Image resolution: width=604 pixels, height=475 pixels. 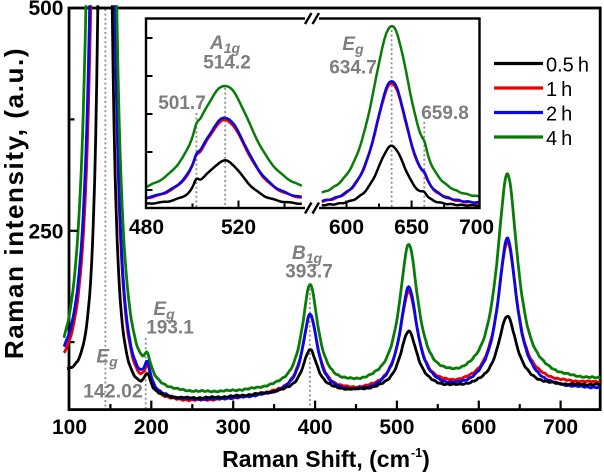 What do you see at coordinates (445, 113) in the screenshot?
I see `svg-text: 659.8` at bounding box center [445, 113].